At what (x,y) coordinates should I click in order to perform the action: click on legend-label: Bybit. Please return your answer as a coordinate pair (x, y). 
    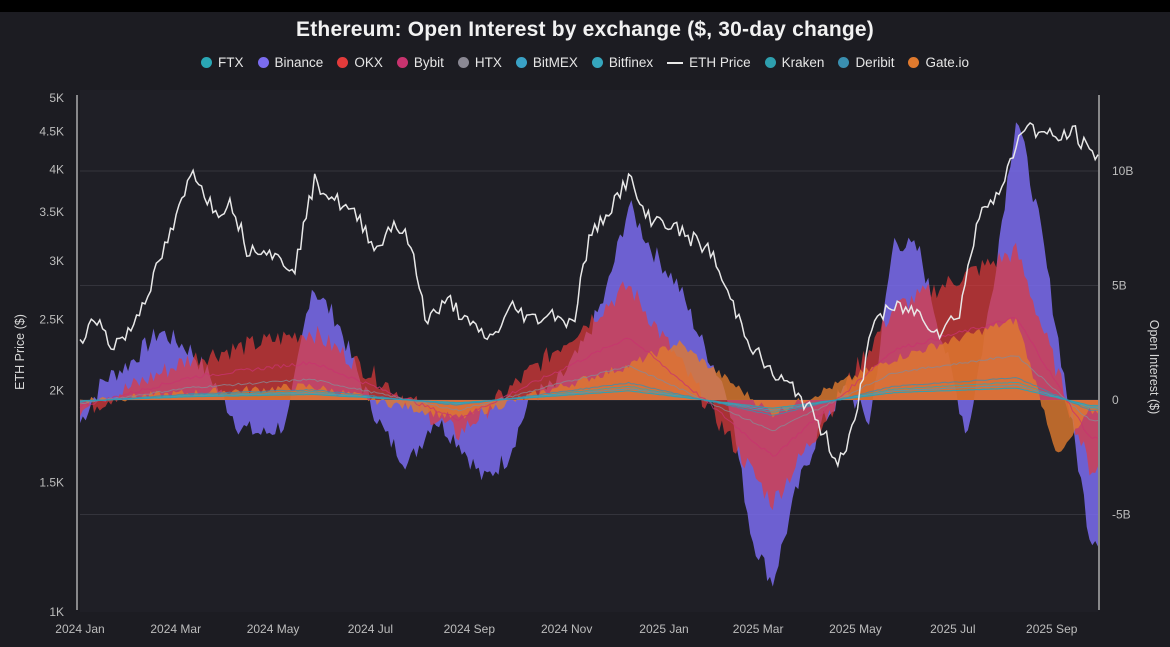
    Looking at the image, I should click on (428, 62).